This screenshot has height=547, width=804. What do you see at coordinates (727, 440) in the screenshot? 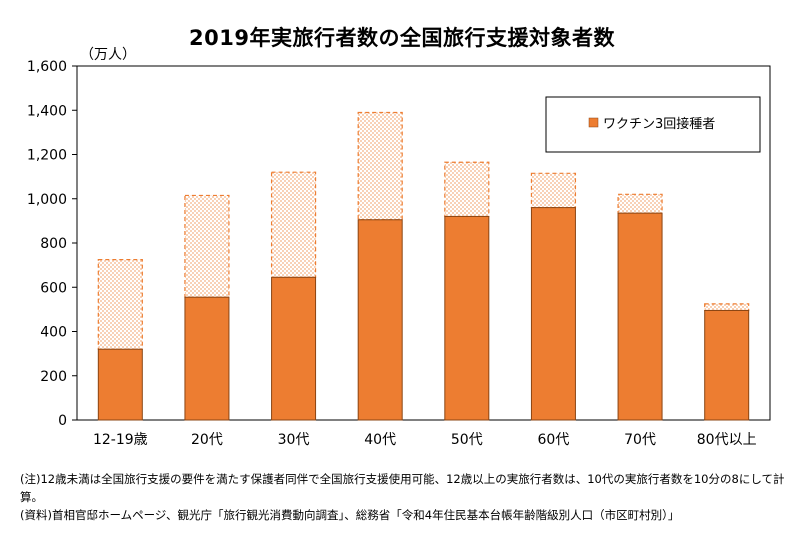
I see `x-tick-label: 80代以上` at bounding box center [727, 440].